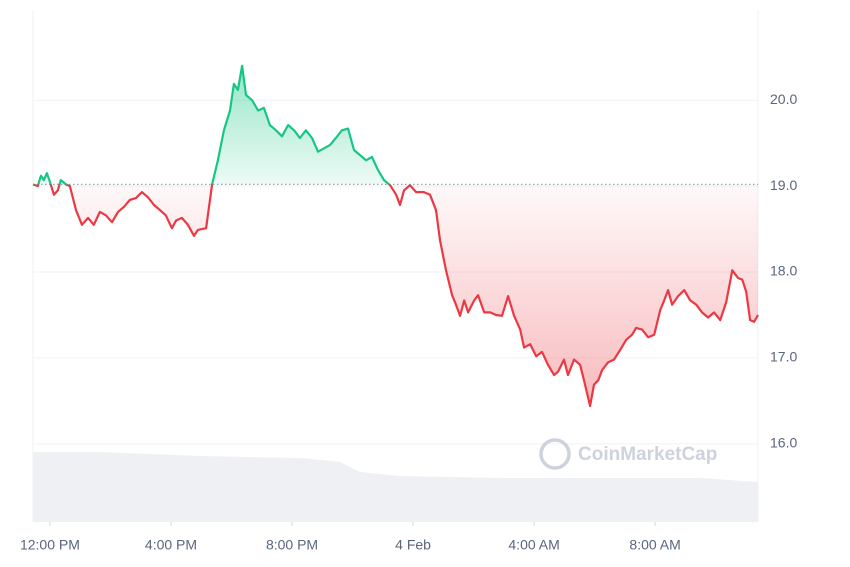  Describe the element at coordinates (395, 487) in the screenshot. I see `volume-area` at that location.